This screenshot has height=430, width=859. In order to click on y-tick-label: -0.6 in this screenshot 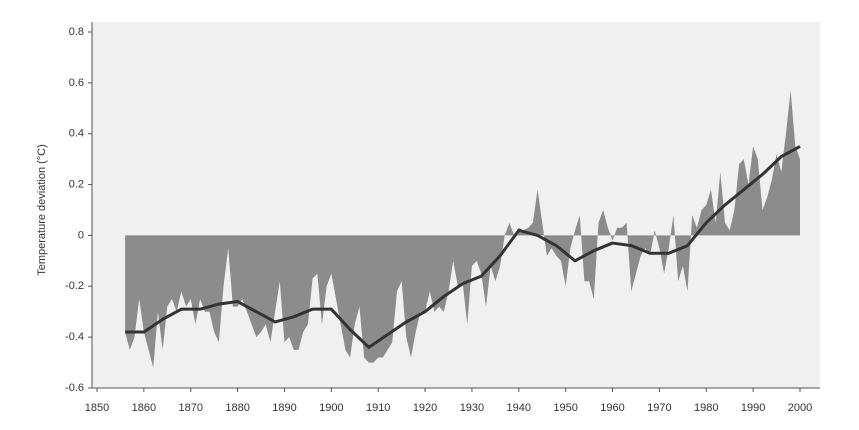, I will do `click(74, 388)`.